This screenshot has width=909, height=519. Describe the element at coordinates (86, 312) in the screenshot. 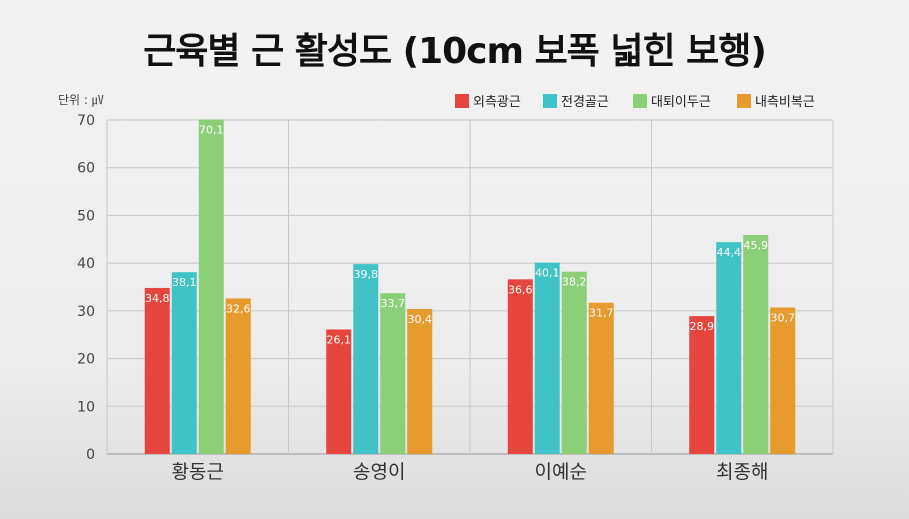

I see `y-tick-label: 30` at that location.